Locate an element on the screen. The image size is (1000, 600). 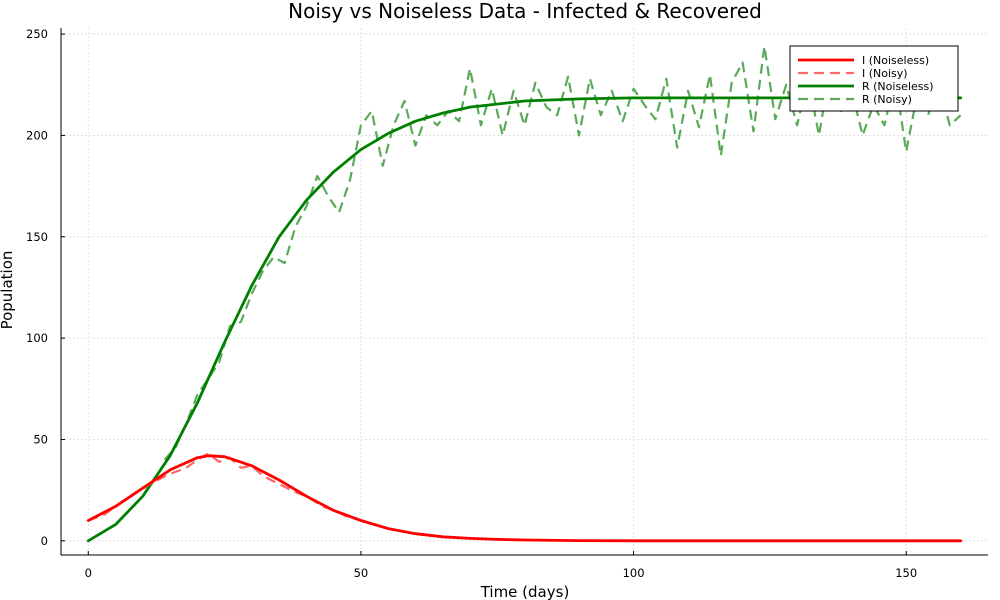
x-axis-label: Time (days) is located at coordinates (525, 591).